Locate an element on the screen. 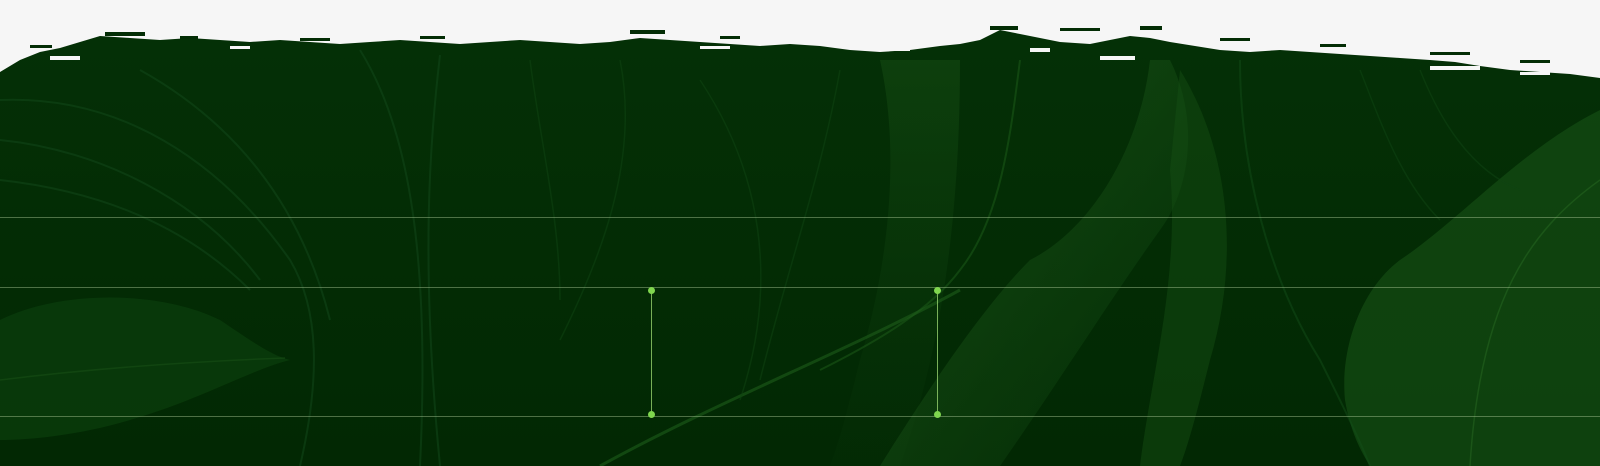 This screenshot has width=1600, height=466. leaf-right is located at coordinates (1472, 288).